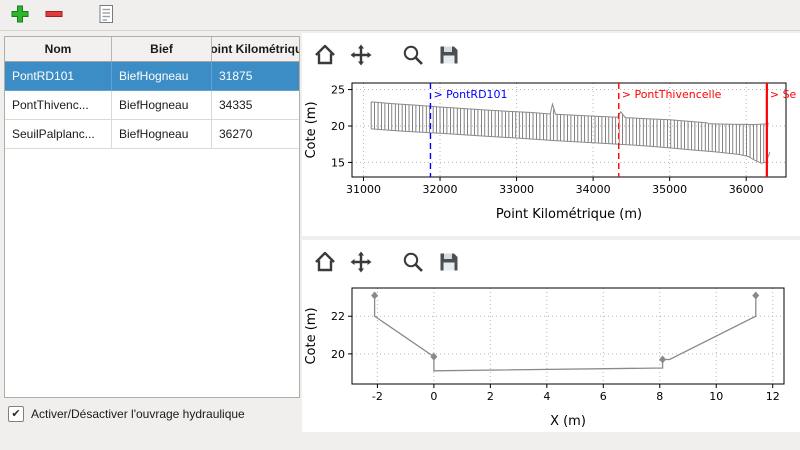  I want to click on svg-text: 25, so click(338, 90).